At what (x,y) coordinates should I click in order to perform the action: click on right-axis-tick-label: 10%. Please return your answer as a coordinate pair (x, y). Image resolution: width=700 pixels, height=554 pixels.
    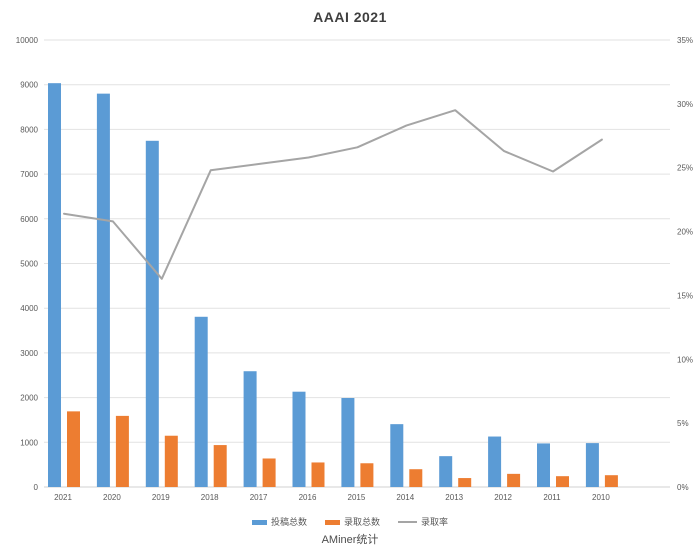
    Looking at the image, I should click on (685, 359).